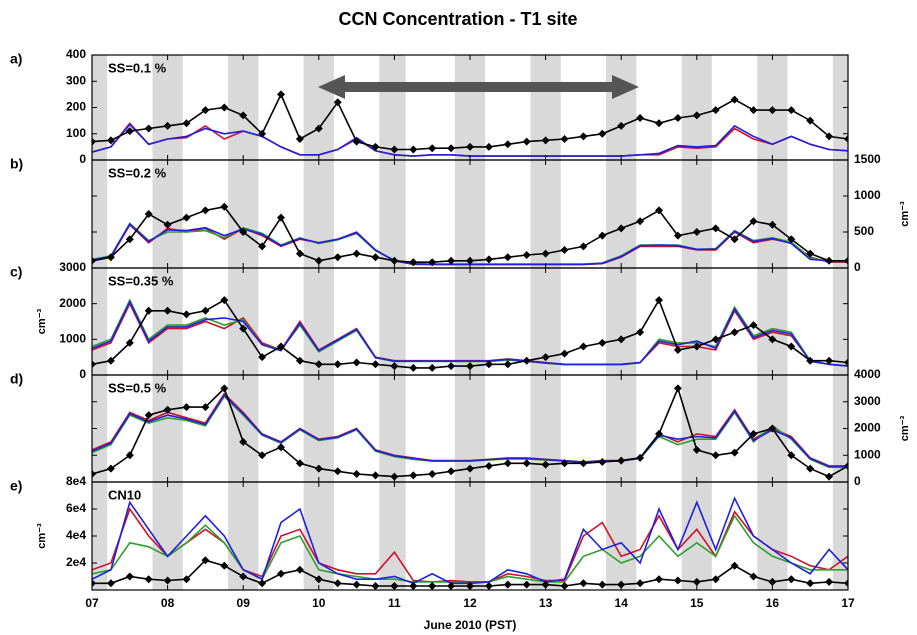 Image resolution: width=917 pixels, height=635 pixels. I want to click on y-tick-label: 200, so click(76, 107).